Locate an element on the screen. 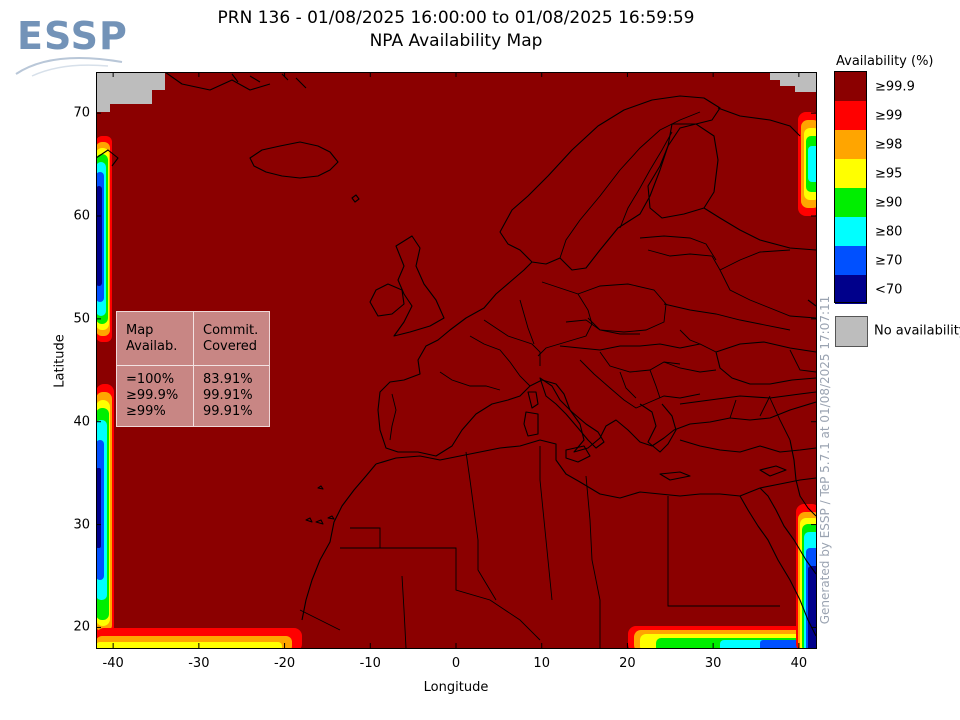  y-axis-label: Latitude is located at coordinates (60, 361).